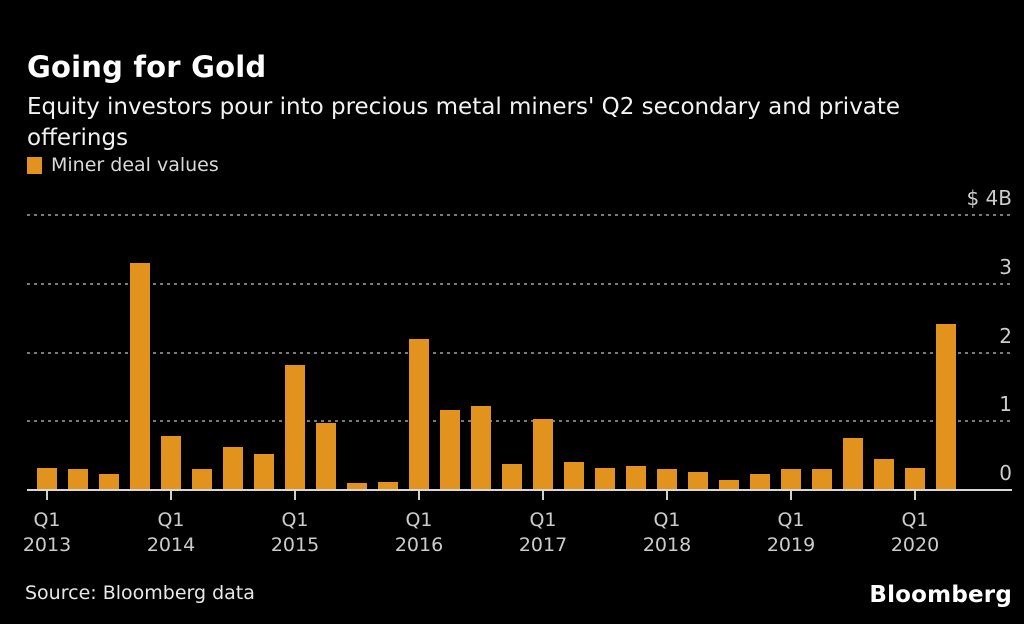 The height and width of the screenshot is (624, 1024). What do you see at coordinates (171, 463) in the screenshot?
I see `bar-q1-2014` at bounding box center [171, 463].